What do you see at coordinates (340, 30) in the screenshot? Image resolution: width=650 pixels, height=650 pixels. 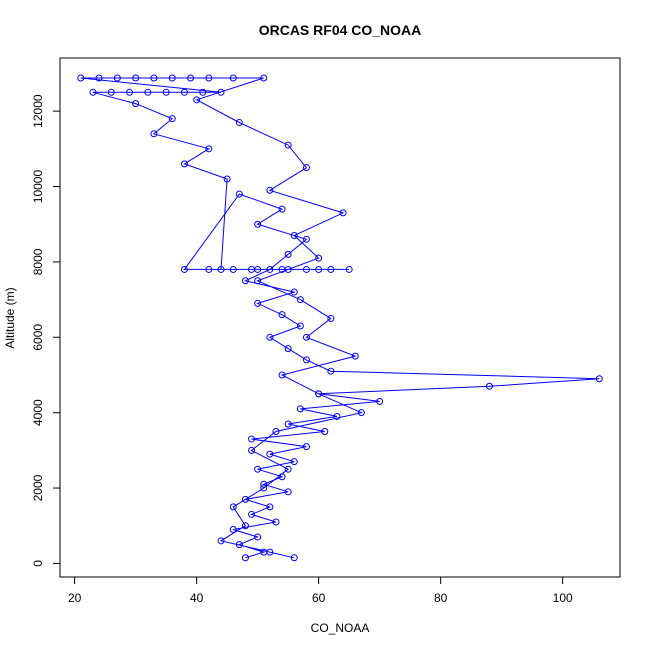 I see `chart-title: ORCAS RF04 CO_NOAA` at bounding box center [340, 30].